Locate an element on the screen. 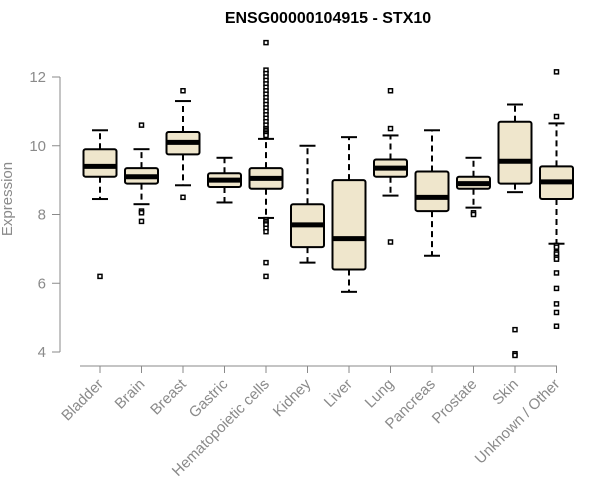 This screenshot has height=500, width=600. box-kidney is located at coordinates (307, 204).